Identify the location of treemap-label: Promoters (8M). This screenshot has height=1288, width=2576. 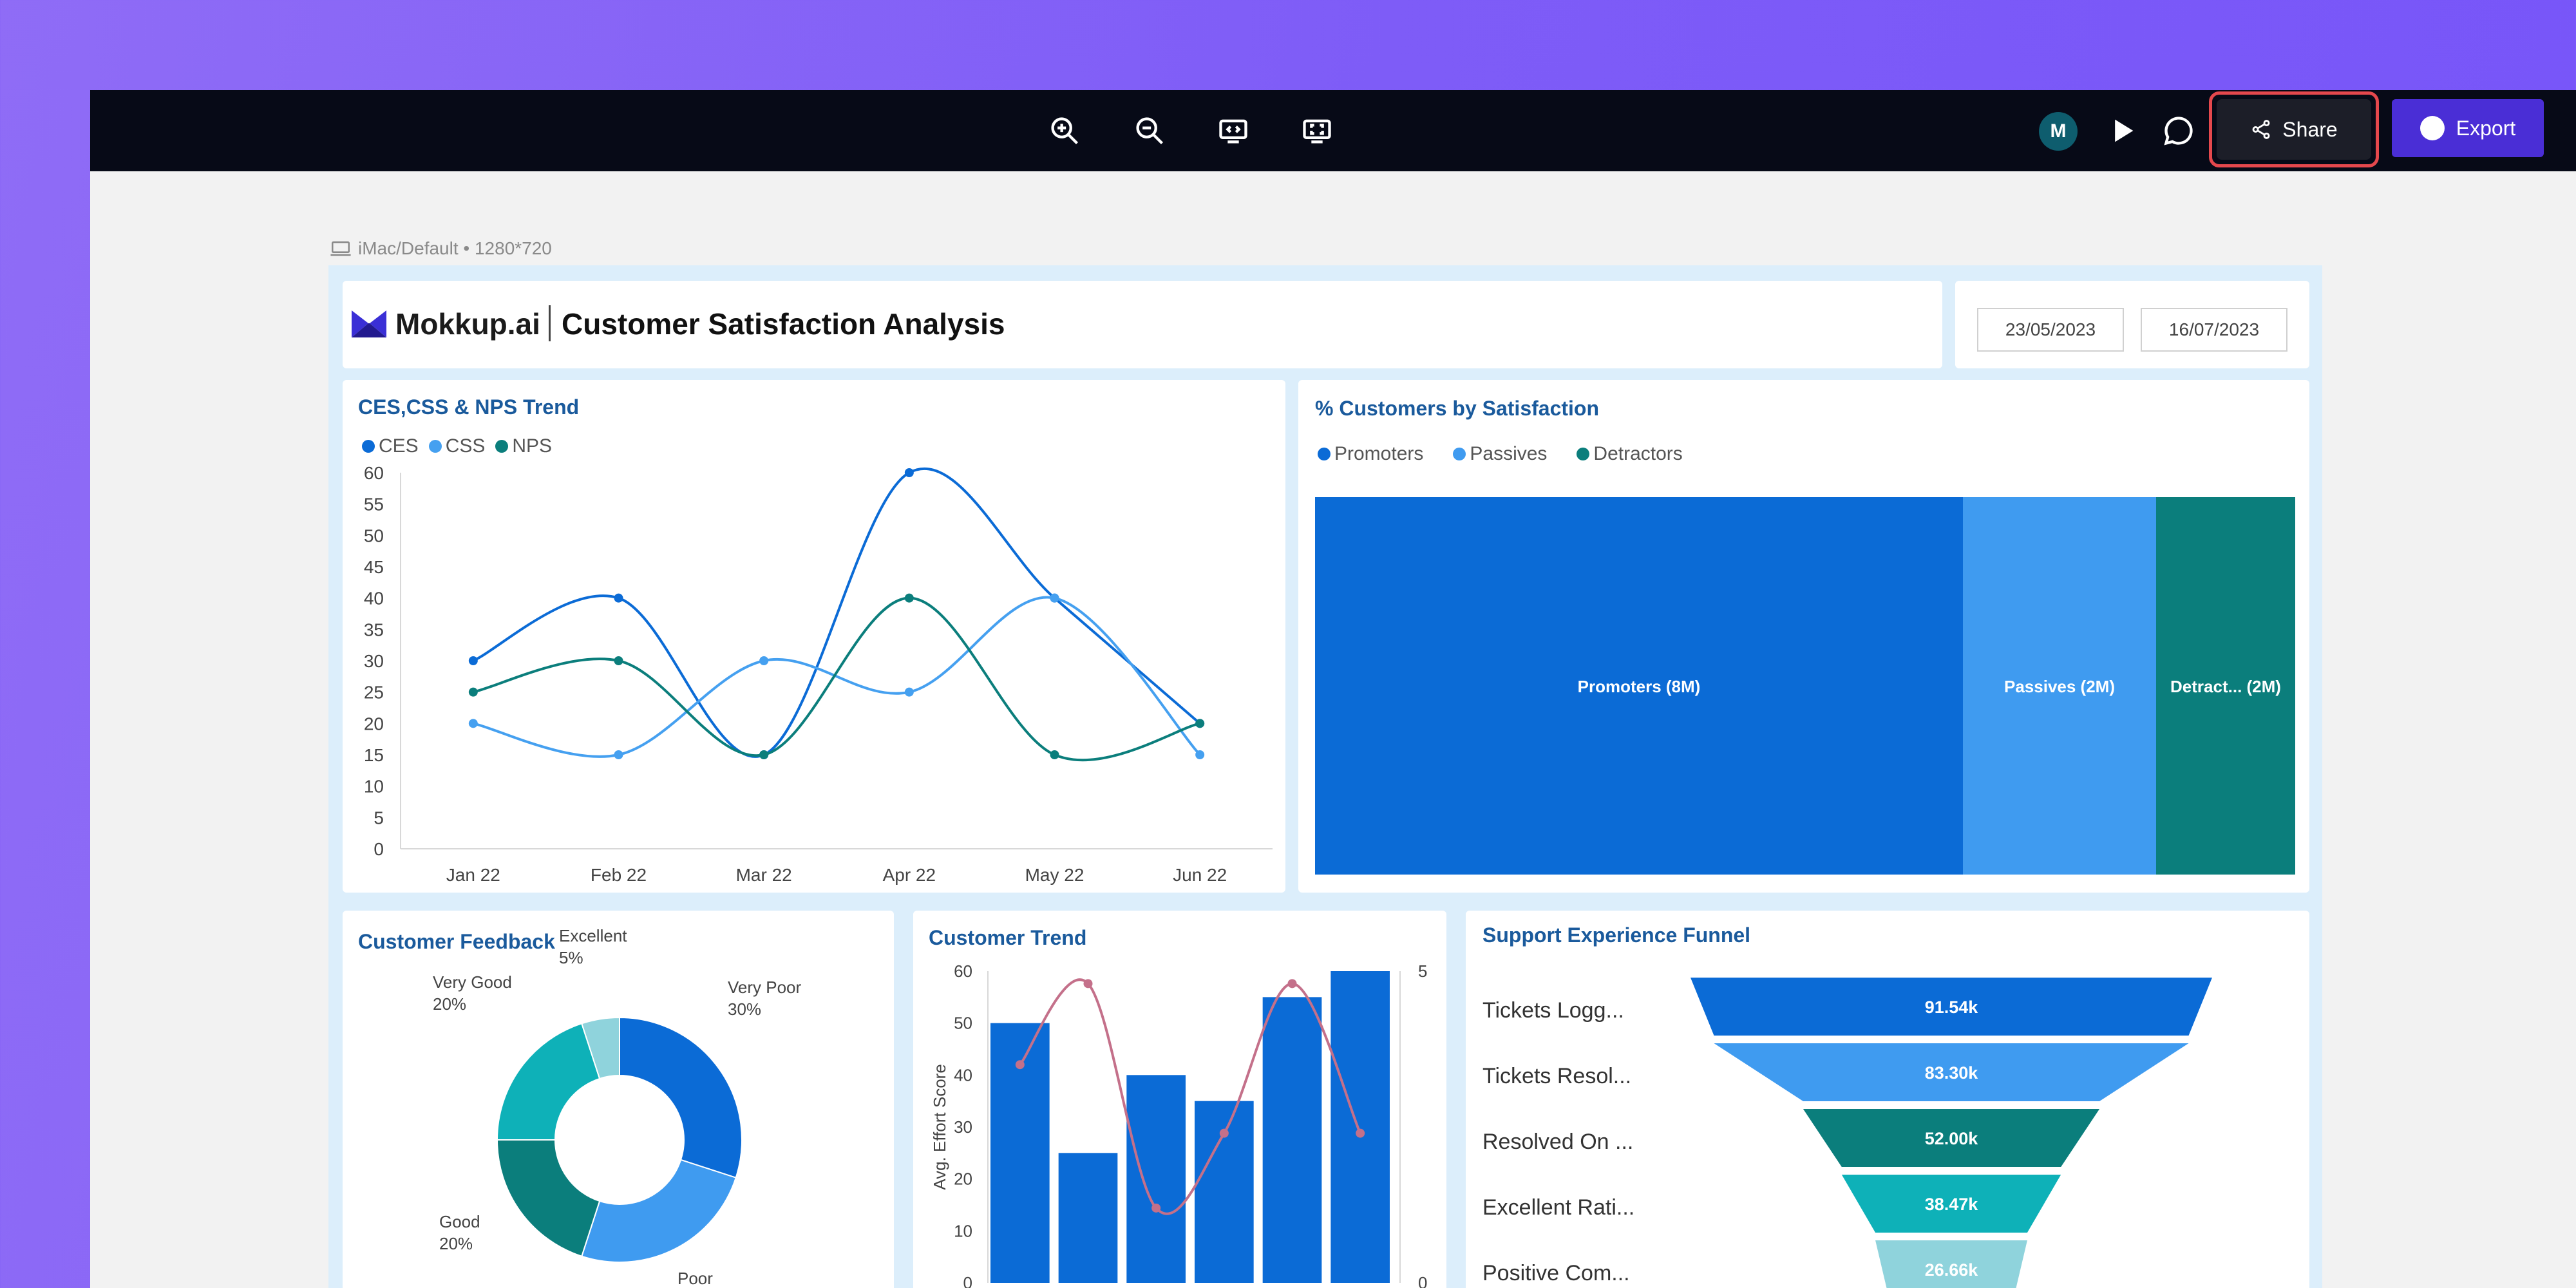
(1640, 686).